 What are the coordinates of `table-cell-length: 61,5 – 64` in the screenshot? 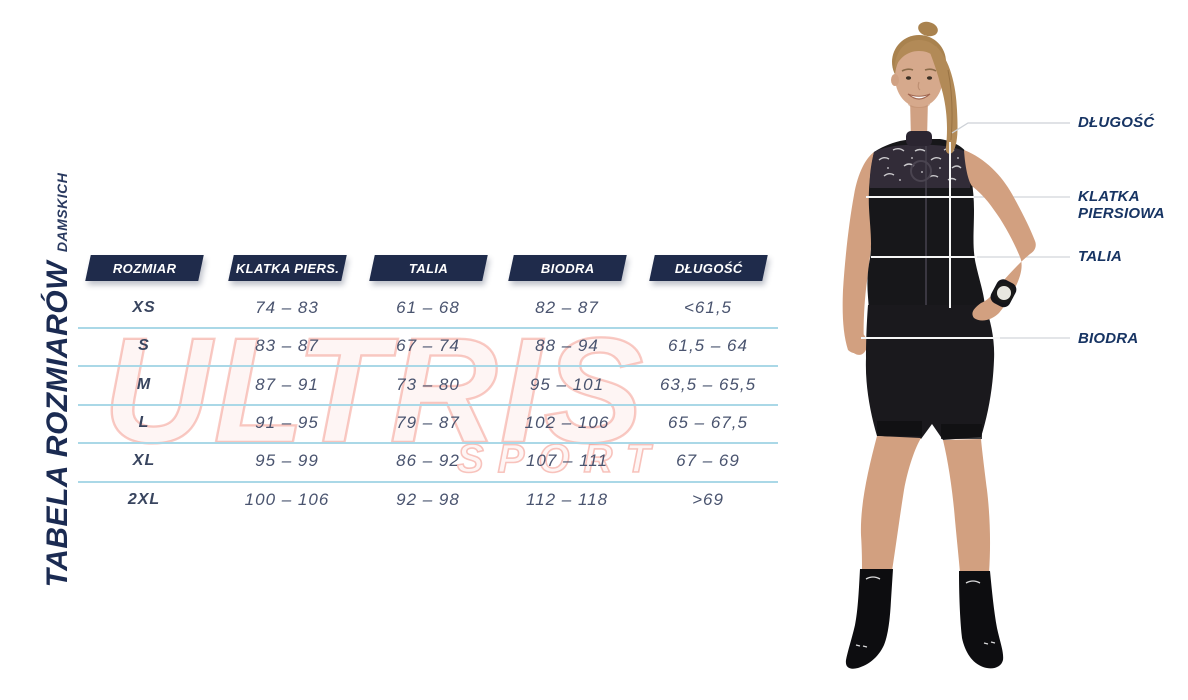 It's located at (708, 345).